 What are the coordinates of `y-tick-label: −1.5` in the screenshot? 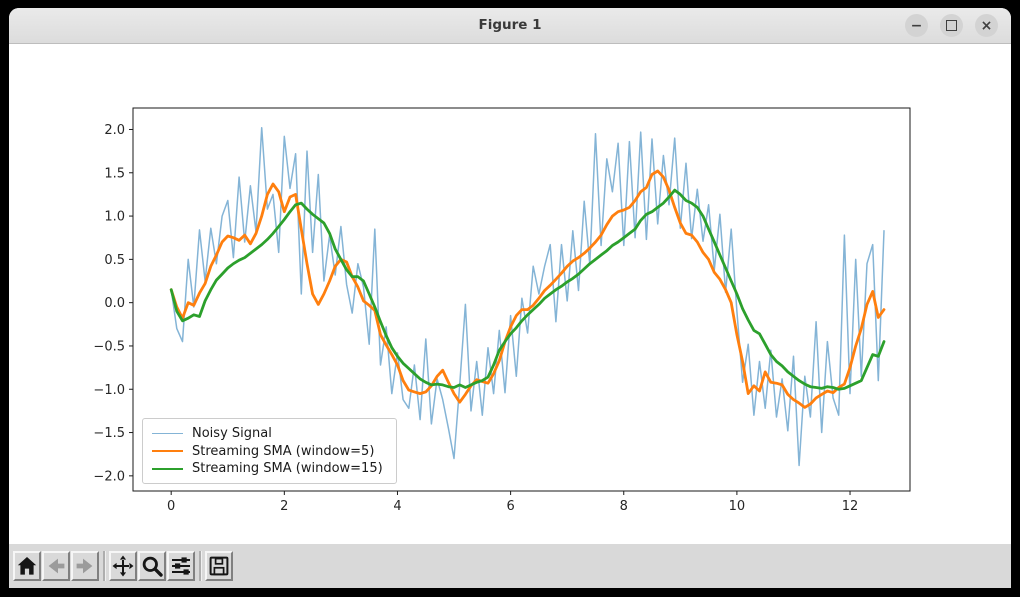 It's located at (109, 433).